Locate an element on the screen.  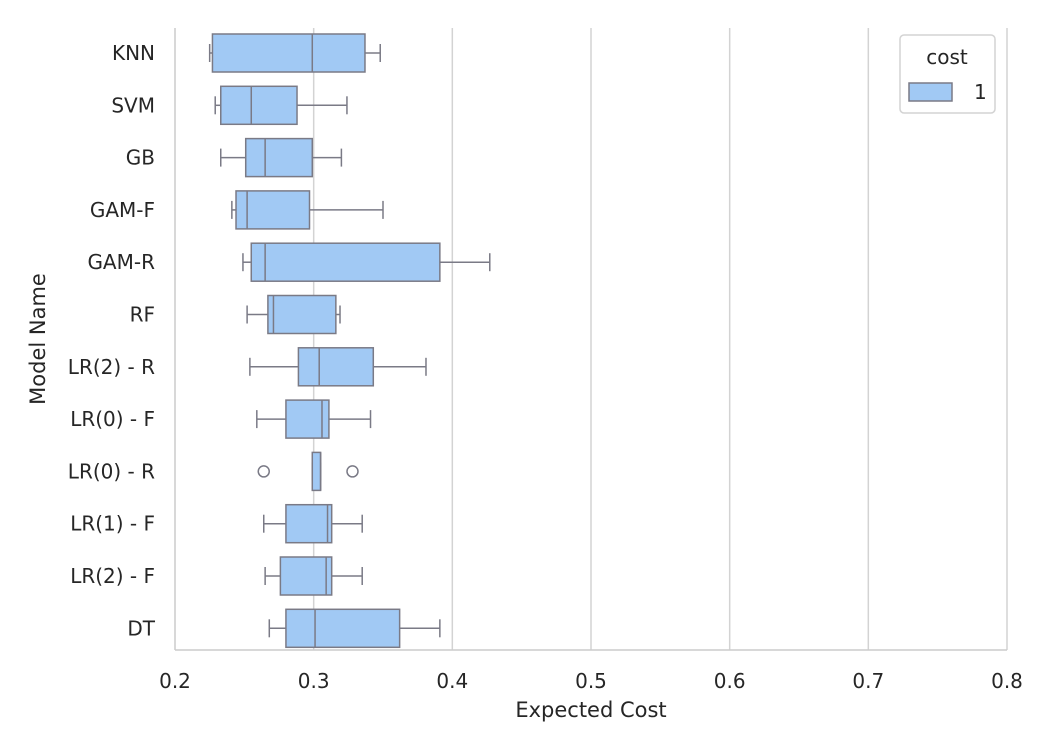
legend: cost 1 is located at coordinates (947, 74).